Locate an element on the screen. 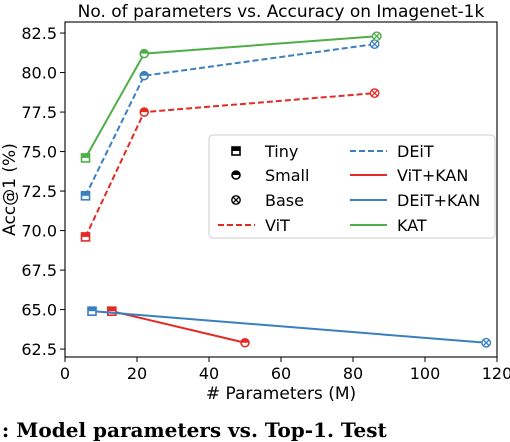 This screenshot has height=442, width=510. y-tick-label: 62.5 is located at coordinates (39, 349).